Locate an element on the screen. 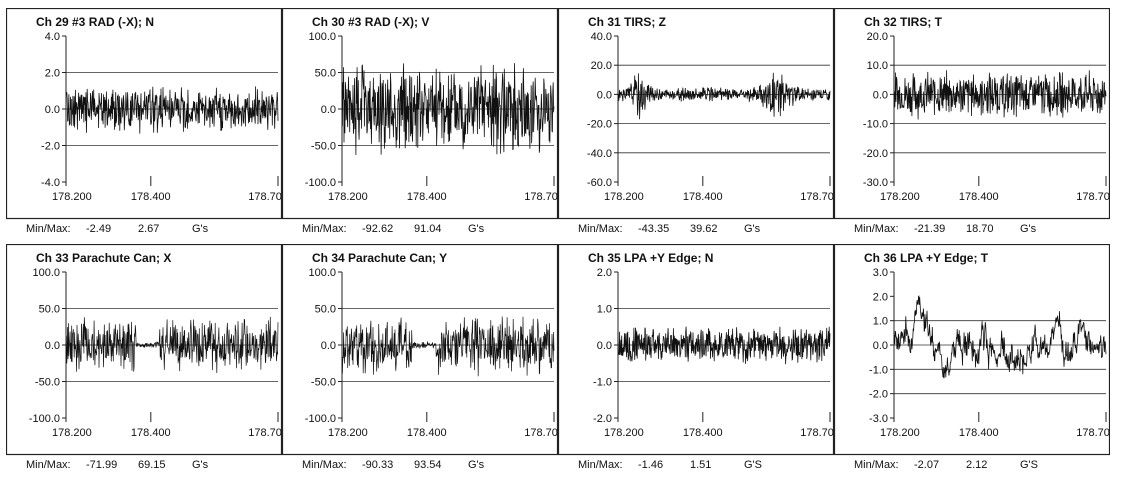  y-tick-label: -4.0 is located at coordinates (50, 183).